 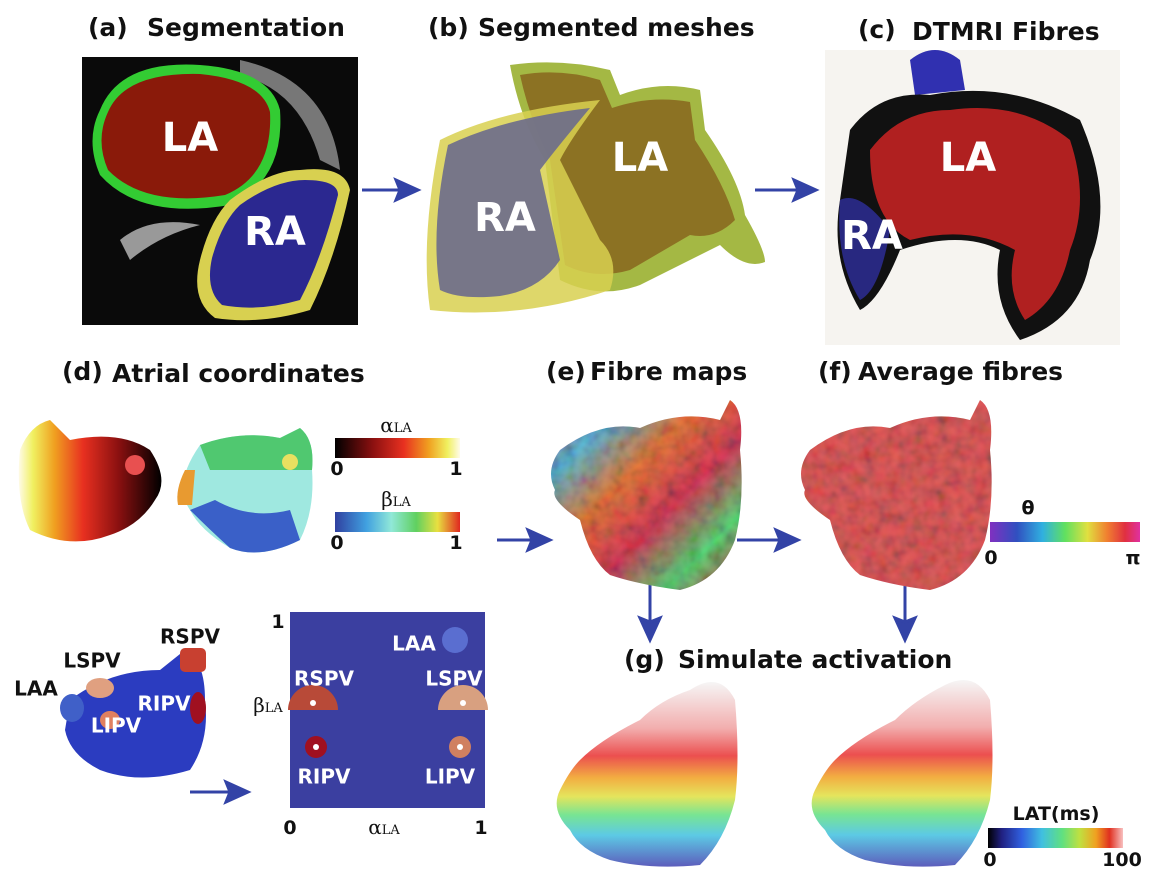 What do you see at coordinates (877, 29) in the screenshot?
I see `panel-label: (c)` at bounding box center [877, 29].